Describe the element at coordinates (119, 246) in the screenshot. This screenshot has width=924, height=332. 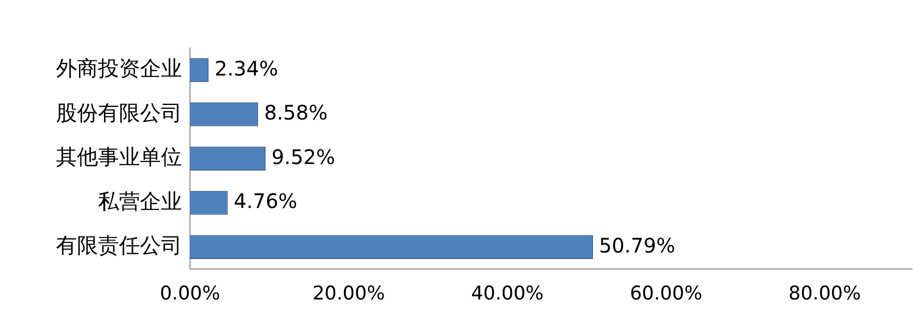
I see `y-tick-label: 有限责任公司` at that location.